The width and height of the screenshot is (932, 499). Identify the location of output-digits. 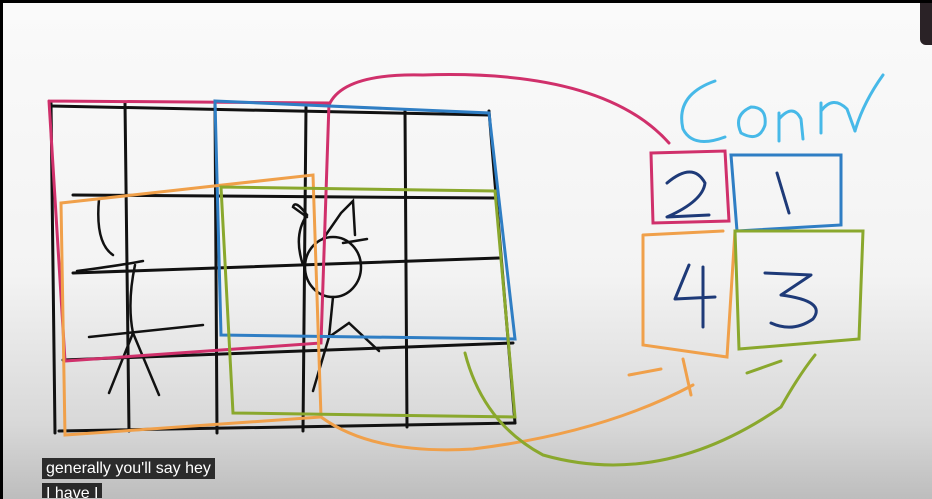
(741, 249).